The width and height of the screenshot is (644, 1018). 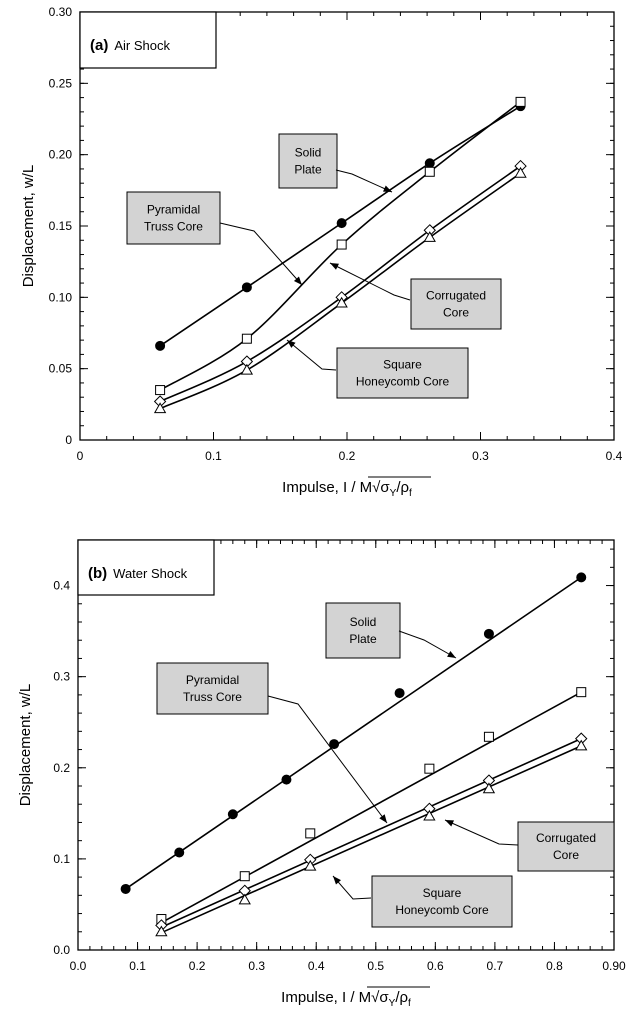 I want to click on panel-title: (b) Water Shock, so click(x=138, y=573).